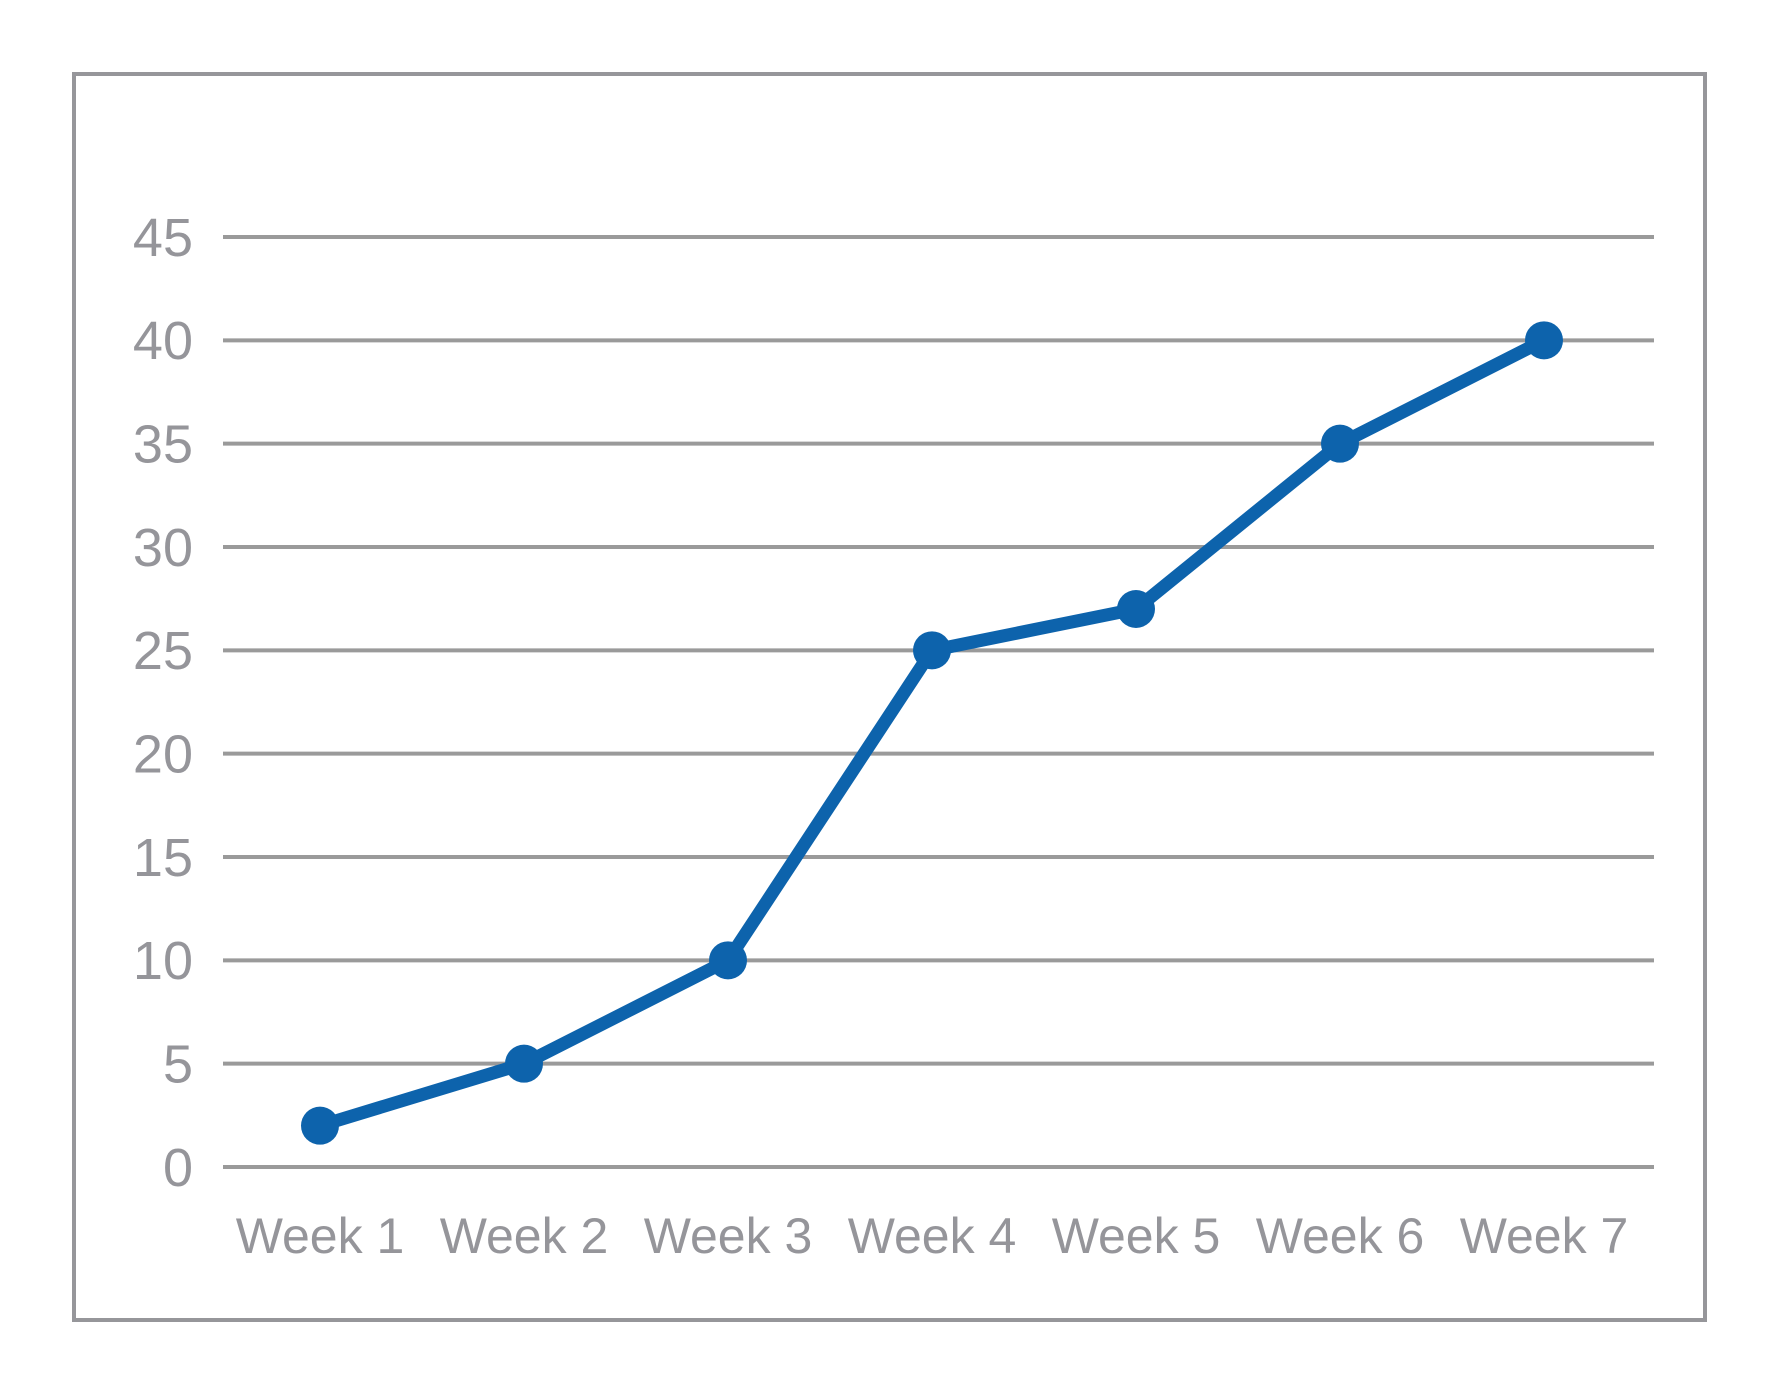  I want to click on data-point-week-5-marker, so click(1136, 609).